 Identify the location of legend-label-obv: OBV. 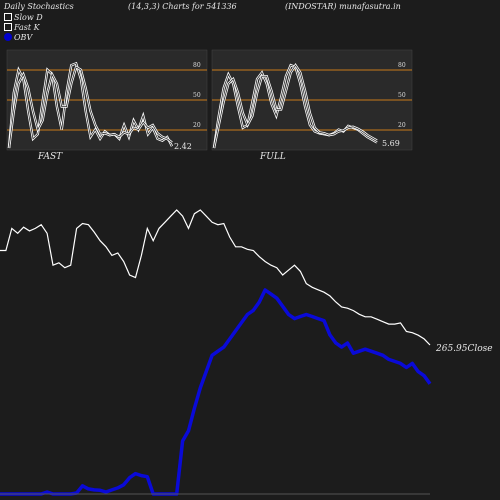
(23, 37).